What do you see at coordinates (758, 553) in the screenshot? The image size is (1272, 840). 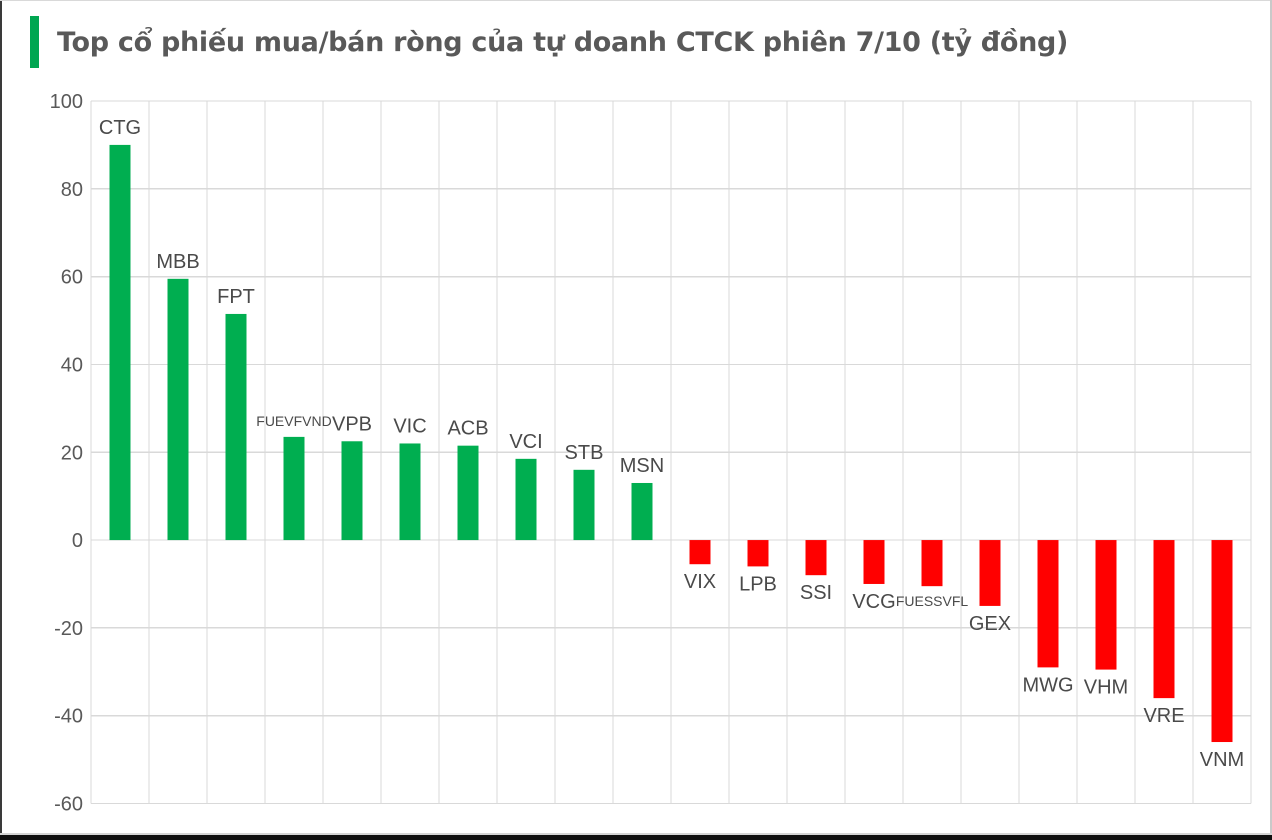 I see `bar-LPB` at bounding box center [758, 553].